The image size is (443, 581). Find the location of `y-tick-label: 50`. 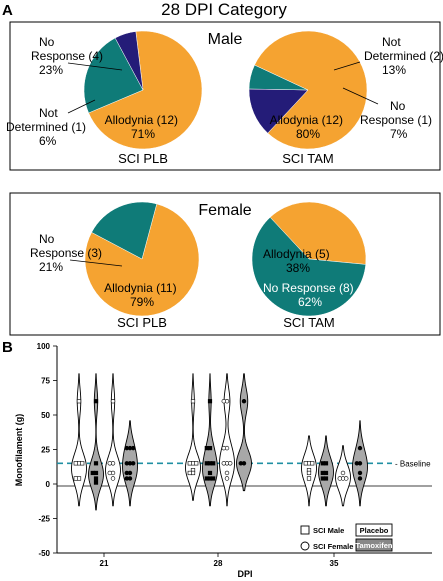

y-tick-label: 50 is located at coordinates (45, 415).